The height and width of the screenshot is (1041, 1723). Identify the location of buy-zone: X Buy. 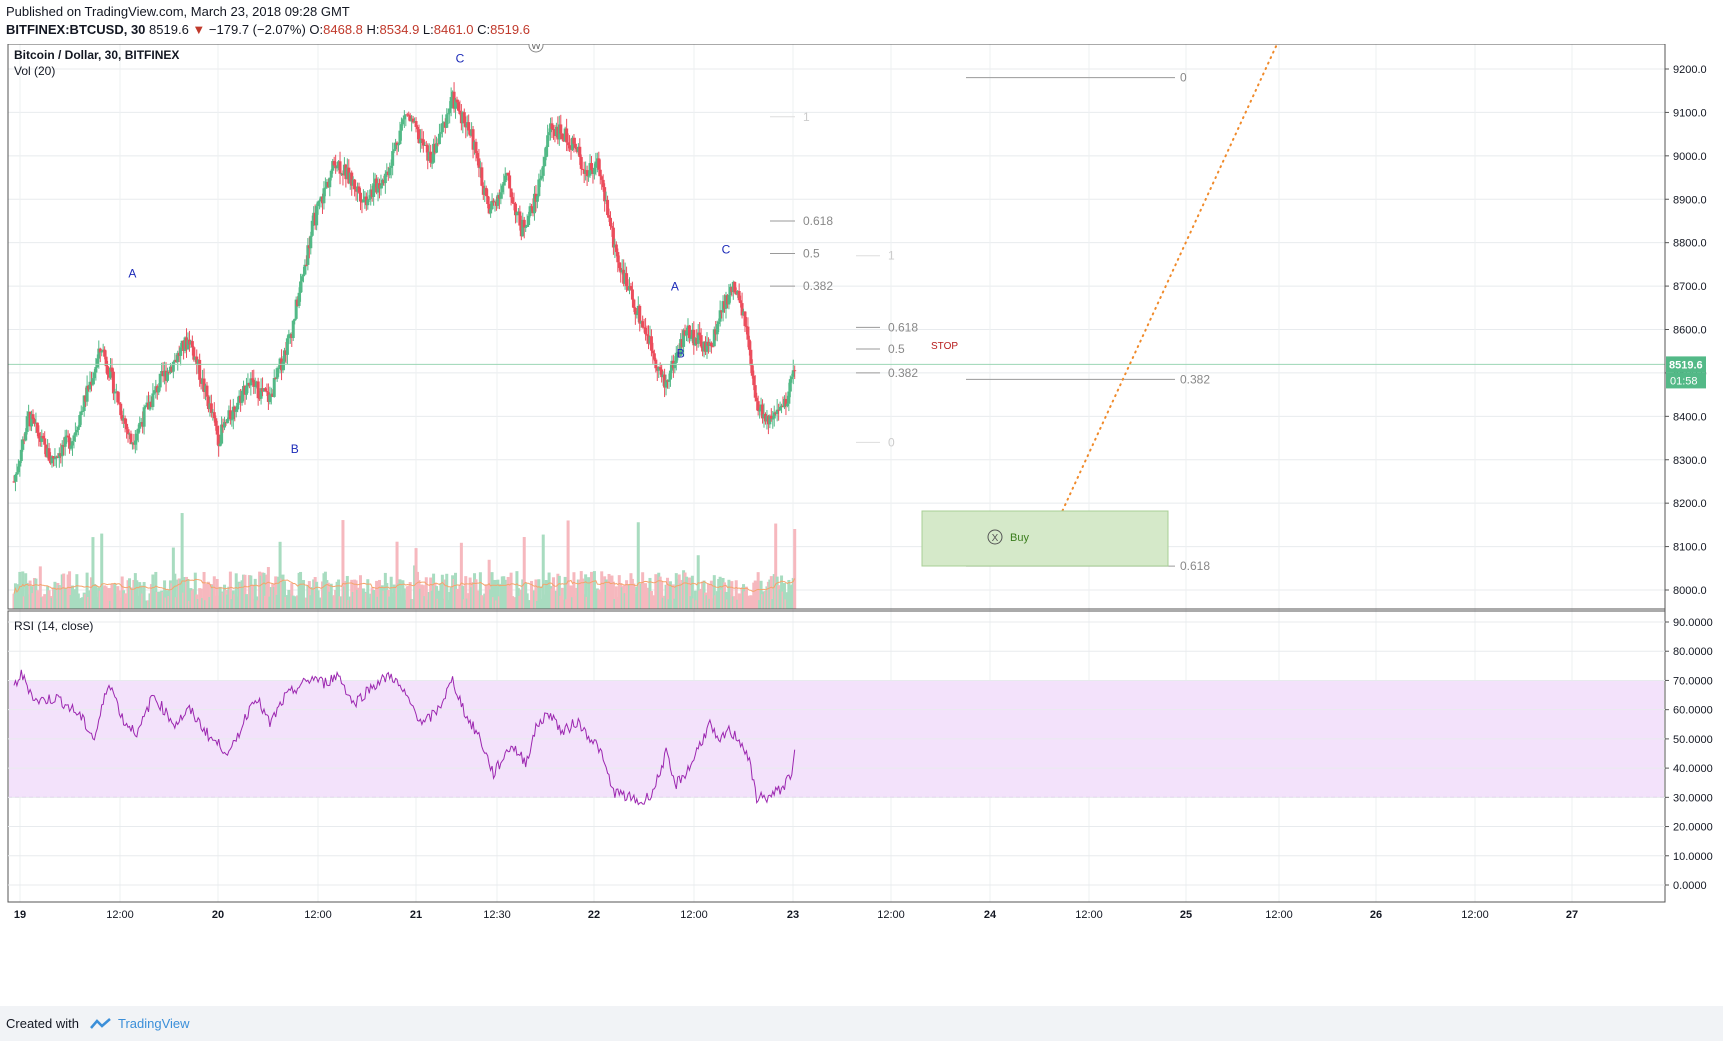
(1045, 538).